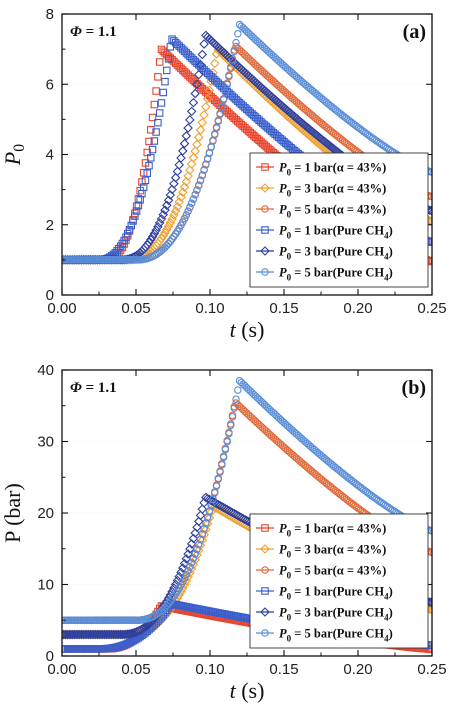  Describe the element at coordinates (247, 690) in the screenshot. I see `x-axis-label: t (s)` at that location.